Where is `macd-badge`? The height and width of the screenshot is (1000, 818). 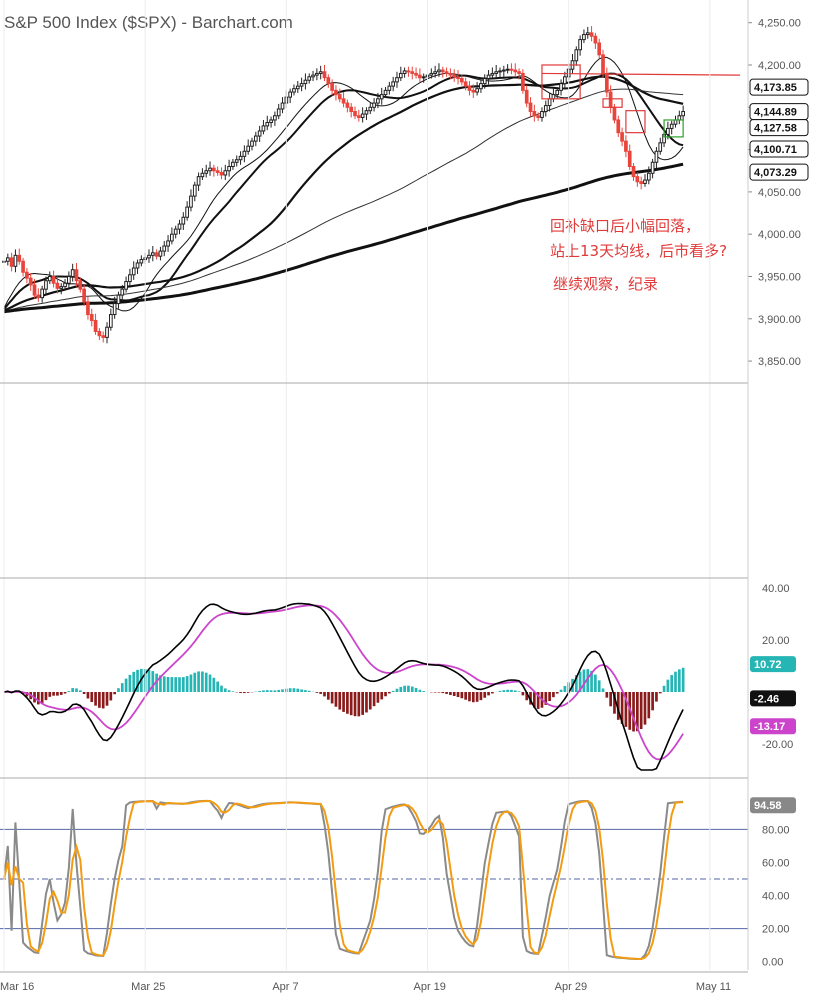
macd-badge is located at coordinates (773, 726).